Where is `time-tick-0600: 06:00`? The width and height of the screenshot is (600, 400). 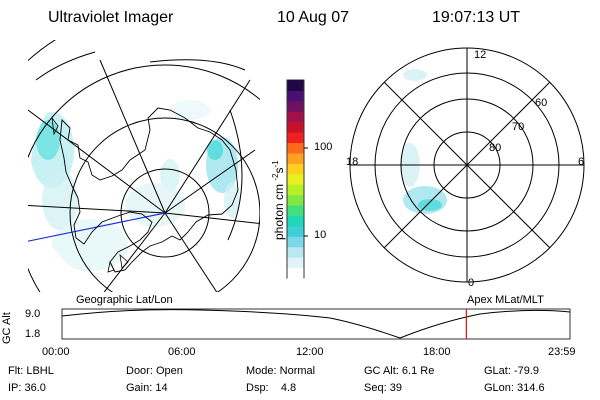 time-tick-0600: 06:00 is located at coordinates (182, 352).